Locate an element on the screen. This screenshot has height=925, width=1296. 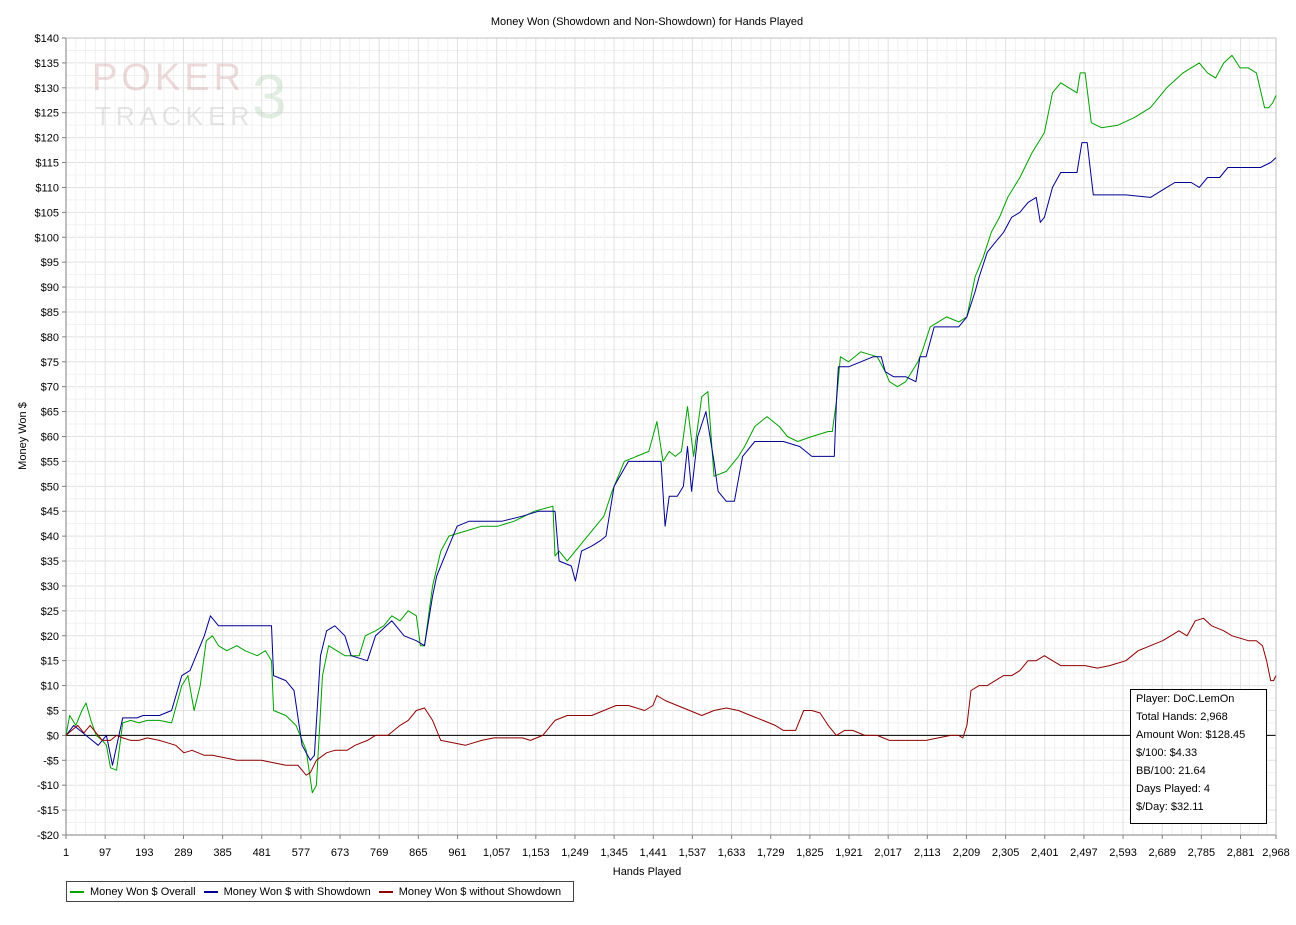
y-tick-label: $15 is located at coordinates (50, 662).